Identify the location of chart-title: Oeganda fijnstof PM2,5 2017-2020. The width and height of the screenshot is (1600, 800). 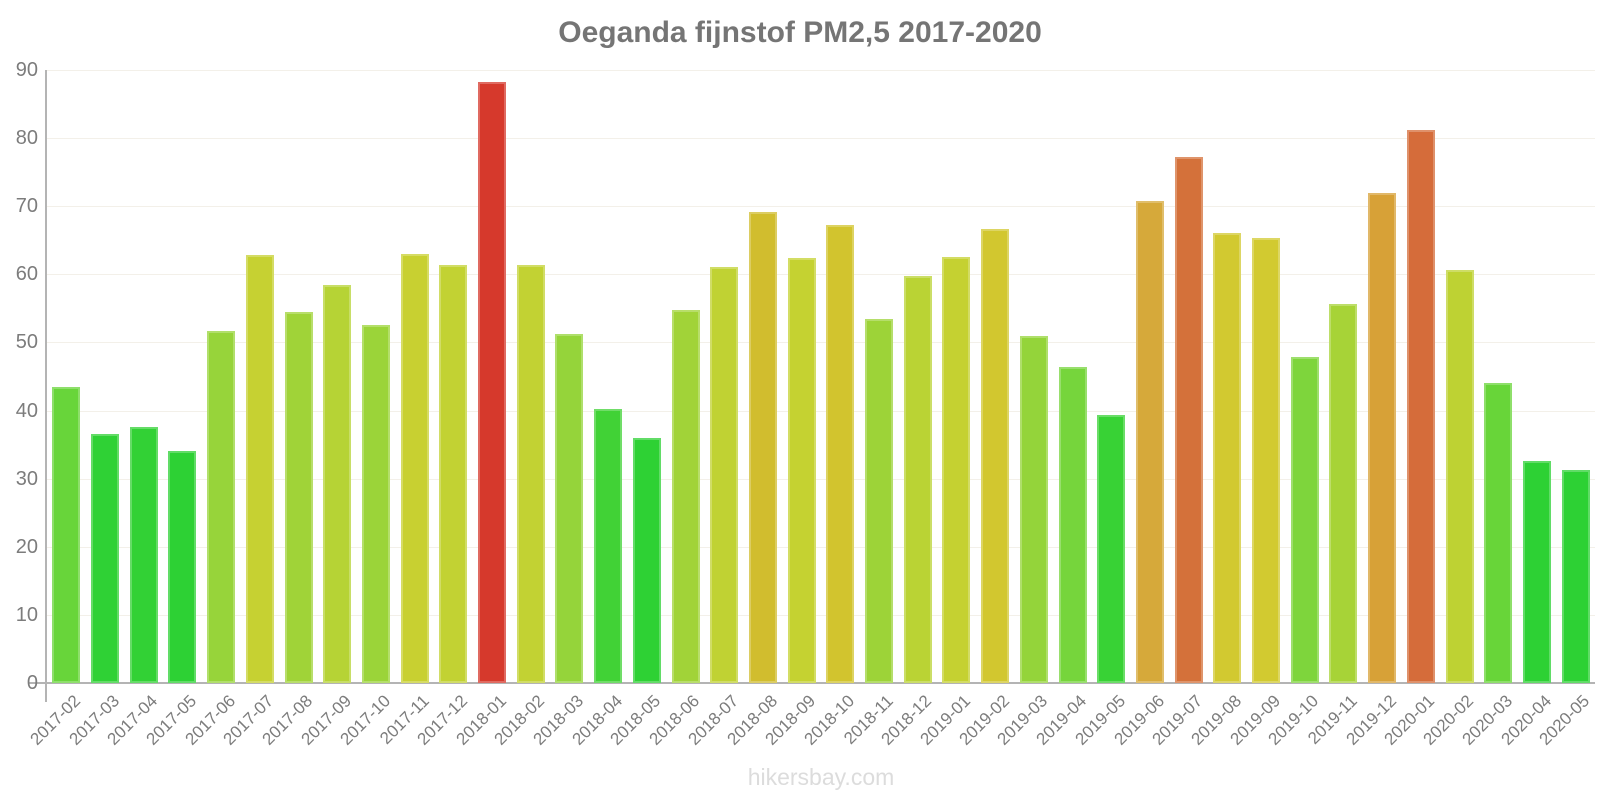
(800, 32).